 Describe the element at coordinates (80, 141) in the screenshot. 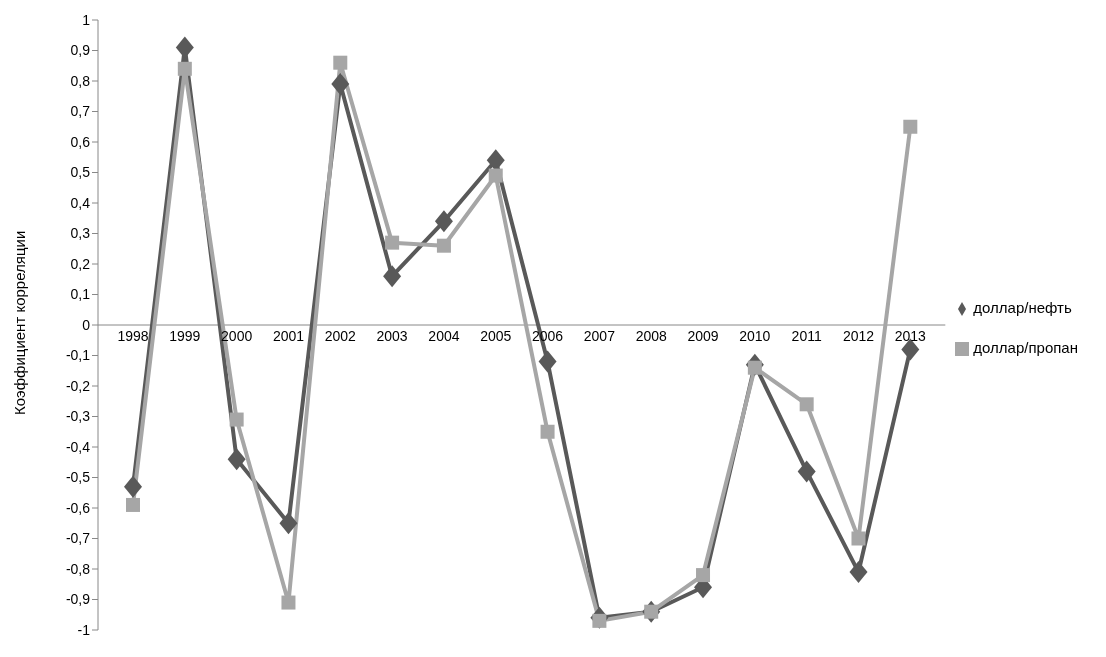

I see `y-tick-label: 0,6` at that location.